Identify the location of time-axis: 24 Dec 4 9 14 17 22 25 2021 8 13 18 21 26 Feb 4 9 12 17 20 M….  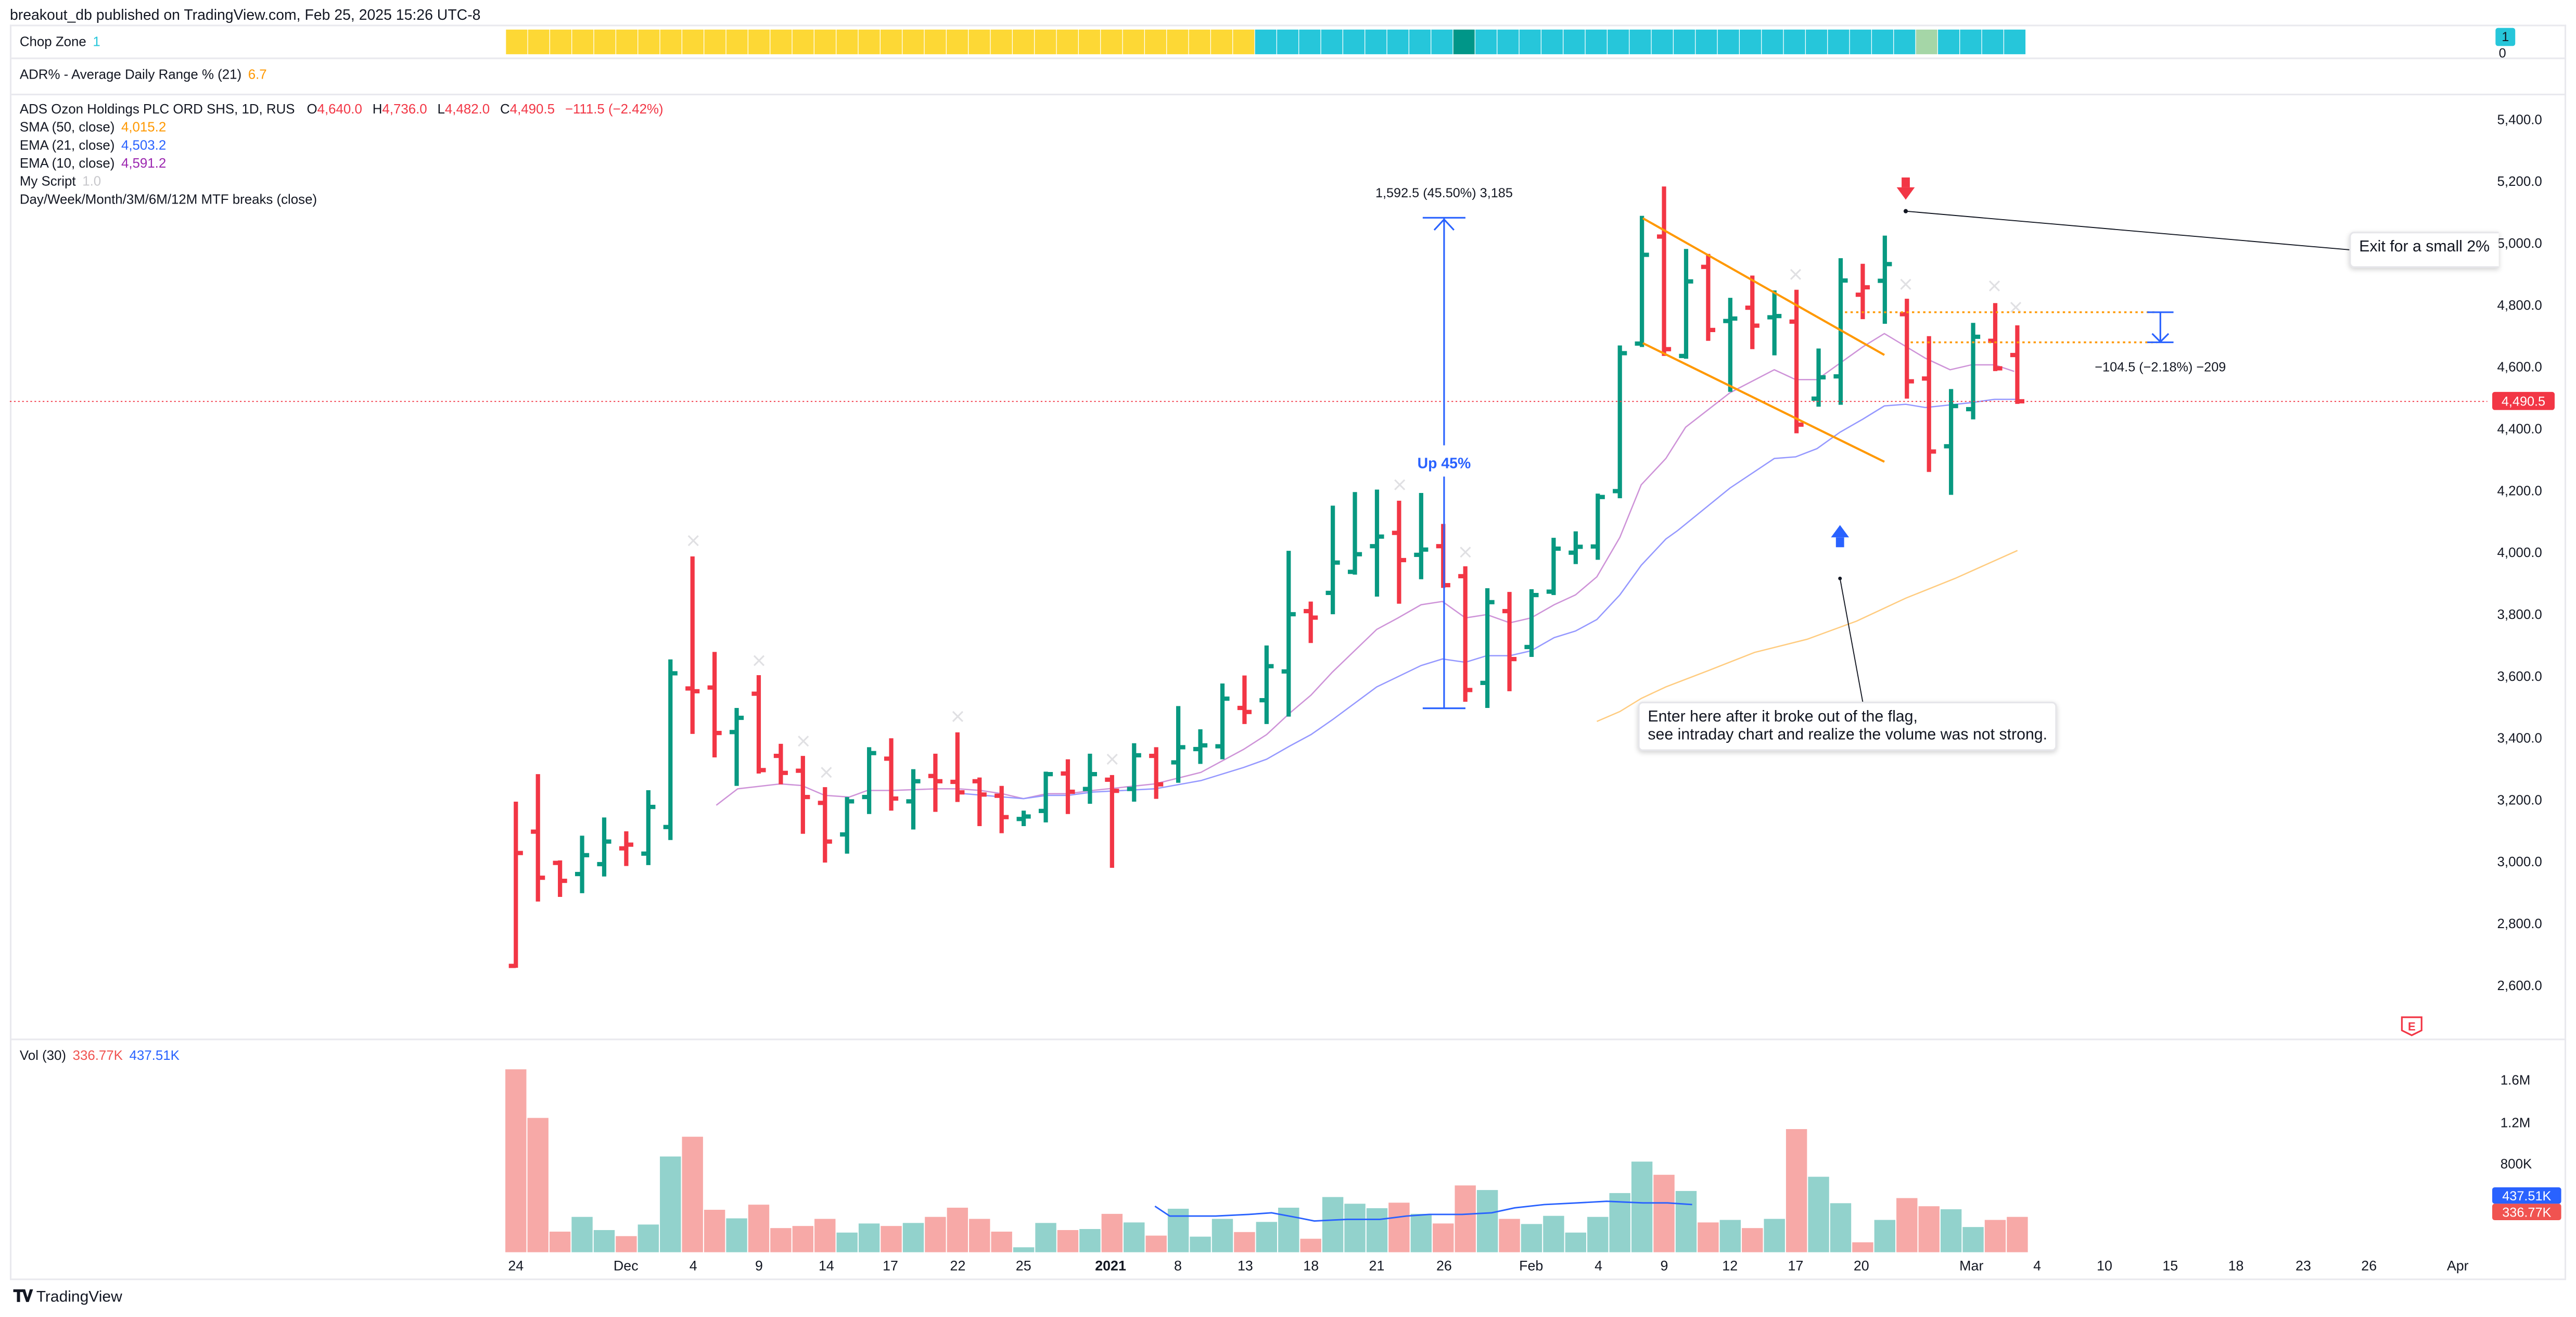
(1488, 1265).